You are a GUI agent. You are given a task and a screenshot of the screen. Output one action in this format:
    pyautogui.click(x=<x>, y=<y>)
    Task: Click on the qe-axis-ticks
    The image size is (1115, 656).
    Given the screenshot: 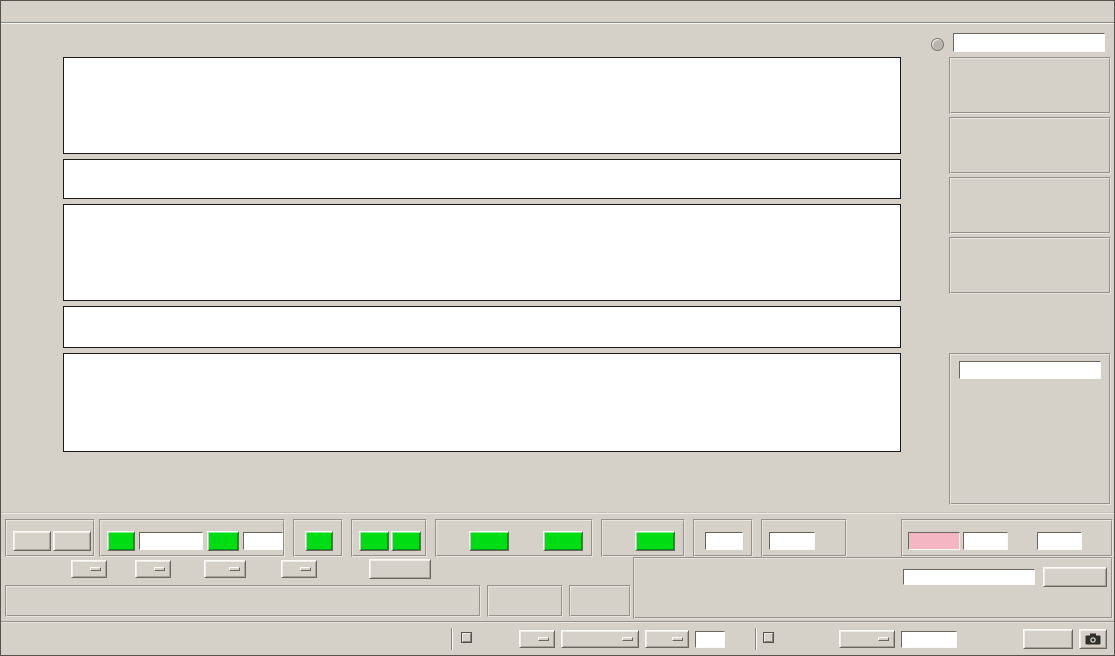 What is the action you would take?
    pyautogui.click(x=42, y=402)
    